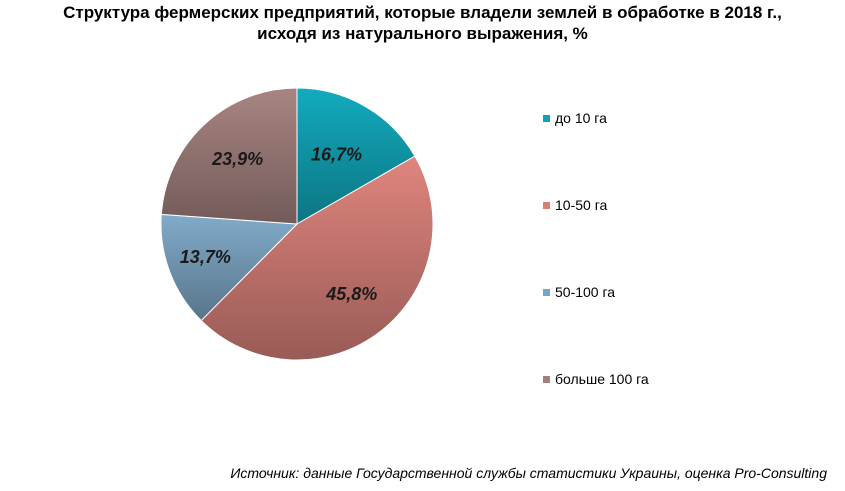 The width and height of the screenshot is (845, 491). I want to click on legend-item-3: больше 100 га, so click(596, 379).